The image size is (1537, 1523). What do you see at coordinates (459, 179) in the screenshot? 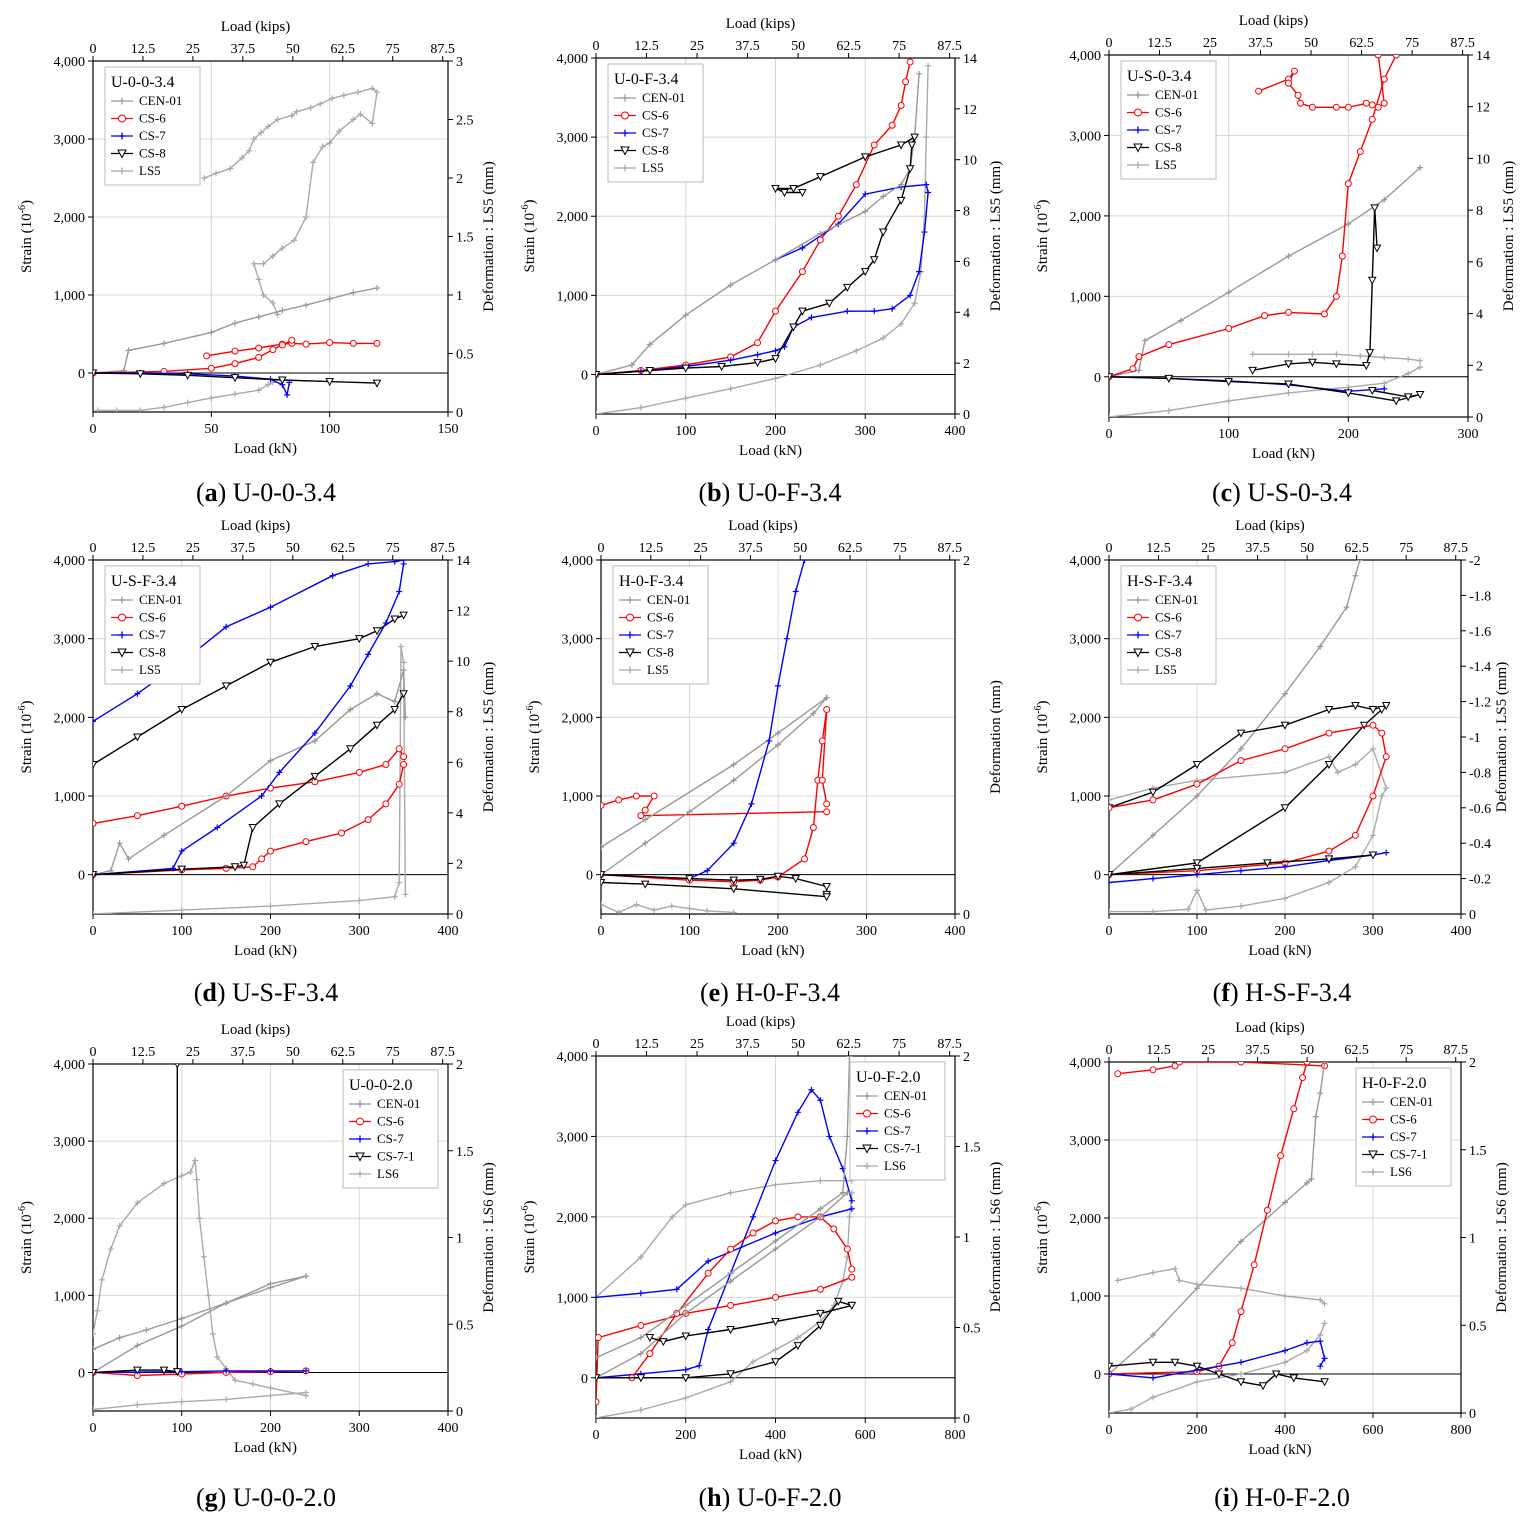
I see `y2-tick-label: 2` at bounding box center [459, 179].